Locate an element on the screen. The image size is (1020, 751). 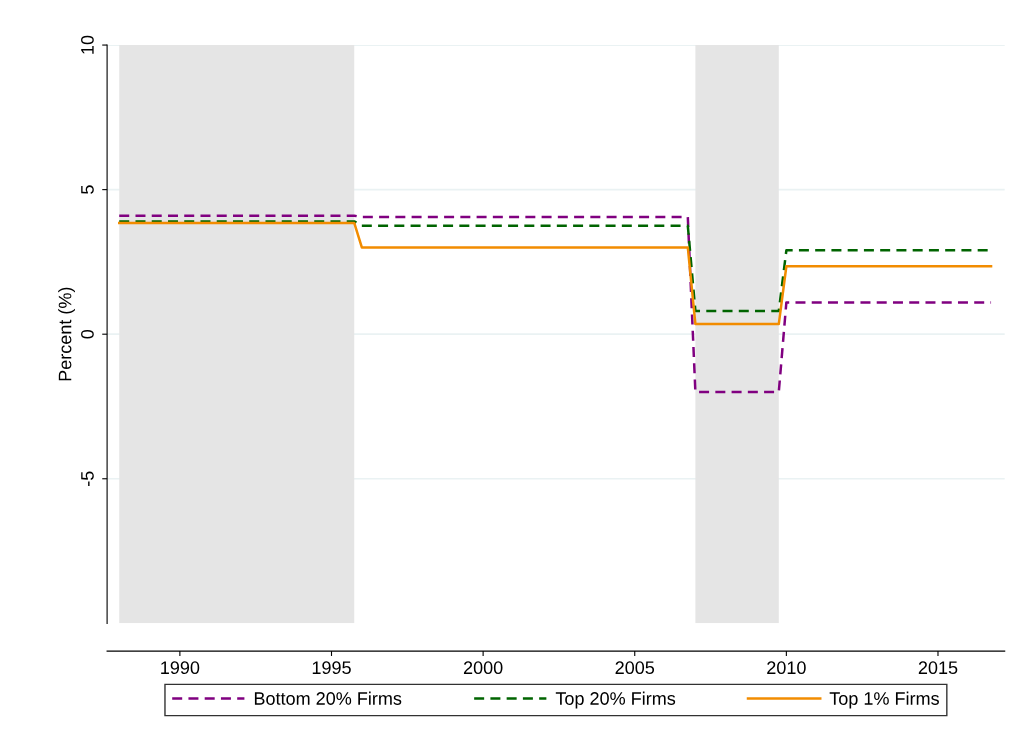
x-tick-label: 2015 is located at coordinates (938, 668).